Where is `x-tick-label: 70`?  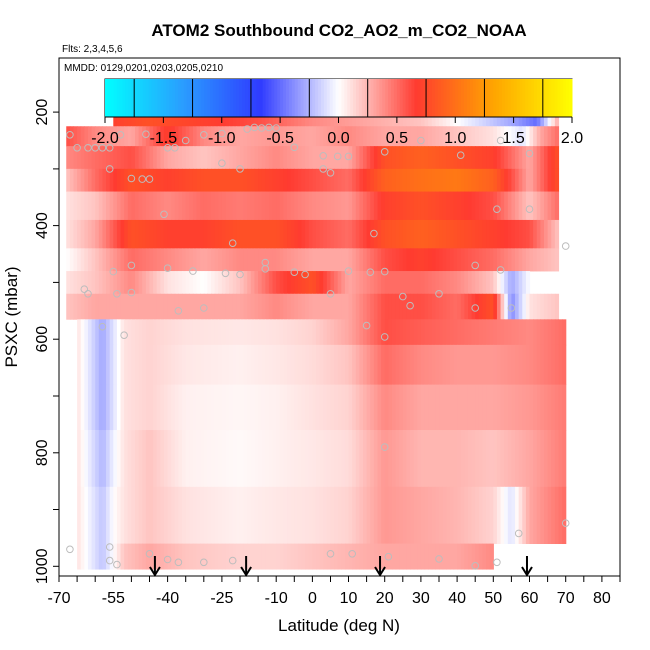 x-tick-label: 70 is located at coordinates (566, 598).